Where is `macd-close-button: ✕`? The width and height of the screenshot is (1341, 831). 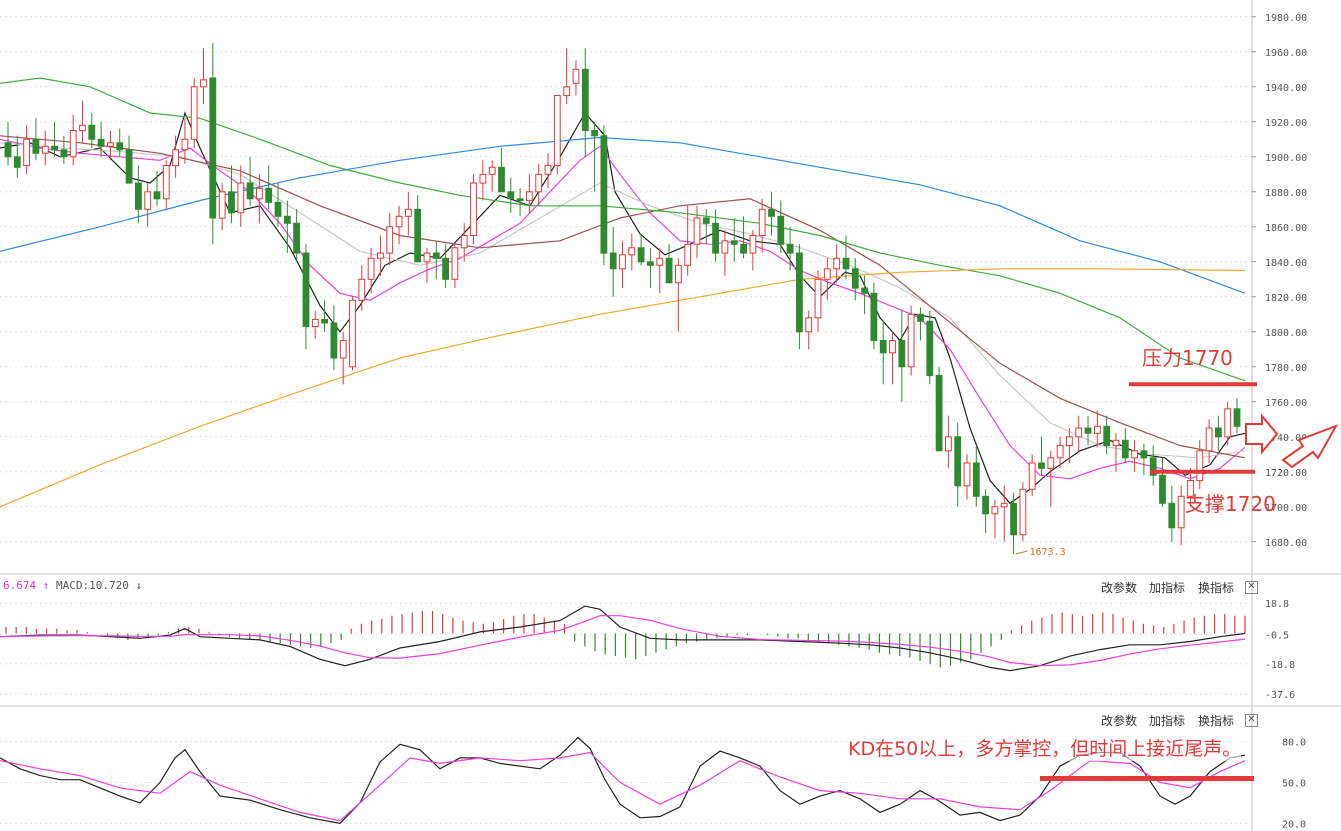
macd-close-button: ✕ is located at coordinates (1251, 587).